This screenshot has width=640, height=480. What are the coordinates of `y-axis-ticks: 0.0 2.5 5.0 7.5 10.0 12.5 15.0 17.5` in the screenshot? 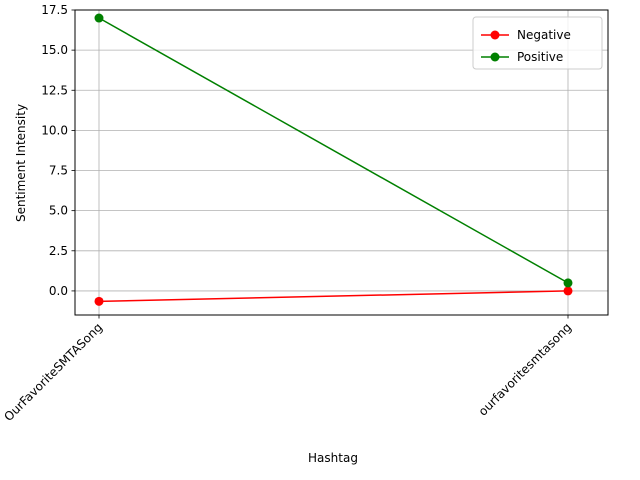 It's located at (58, 150).